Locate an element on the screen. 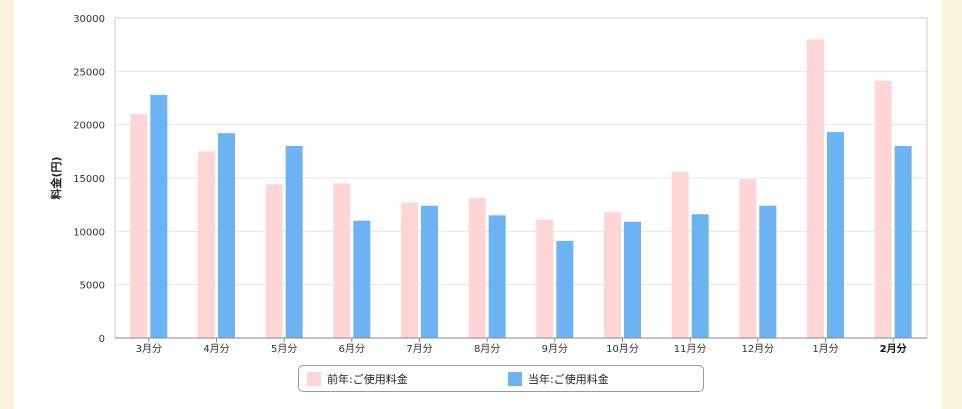 This screenshot has width=962, height=409. x-tick-label: 6月分 is located at coordinates (352, 349).